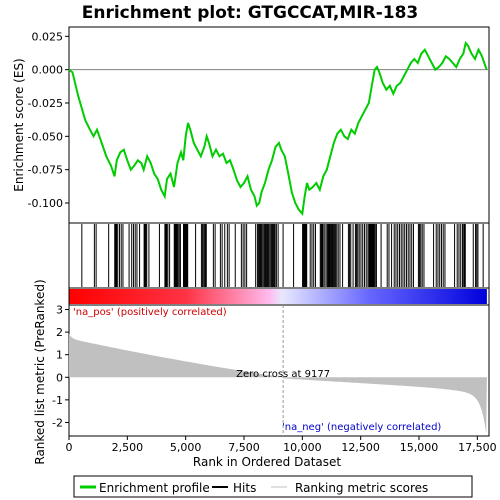  Describe the element at coordinates (154, 488) in the screenshot. I see `legend-es-label: Enrichment profile` at that location.